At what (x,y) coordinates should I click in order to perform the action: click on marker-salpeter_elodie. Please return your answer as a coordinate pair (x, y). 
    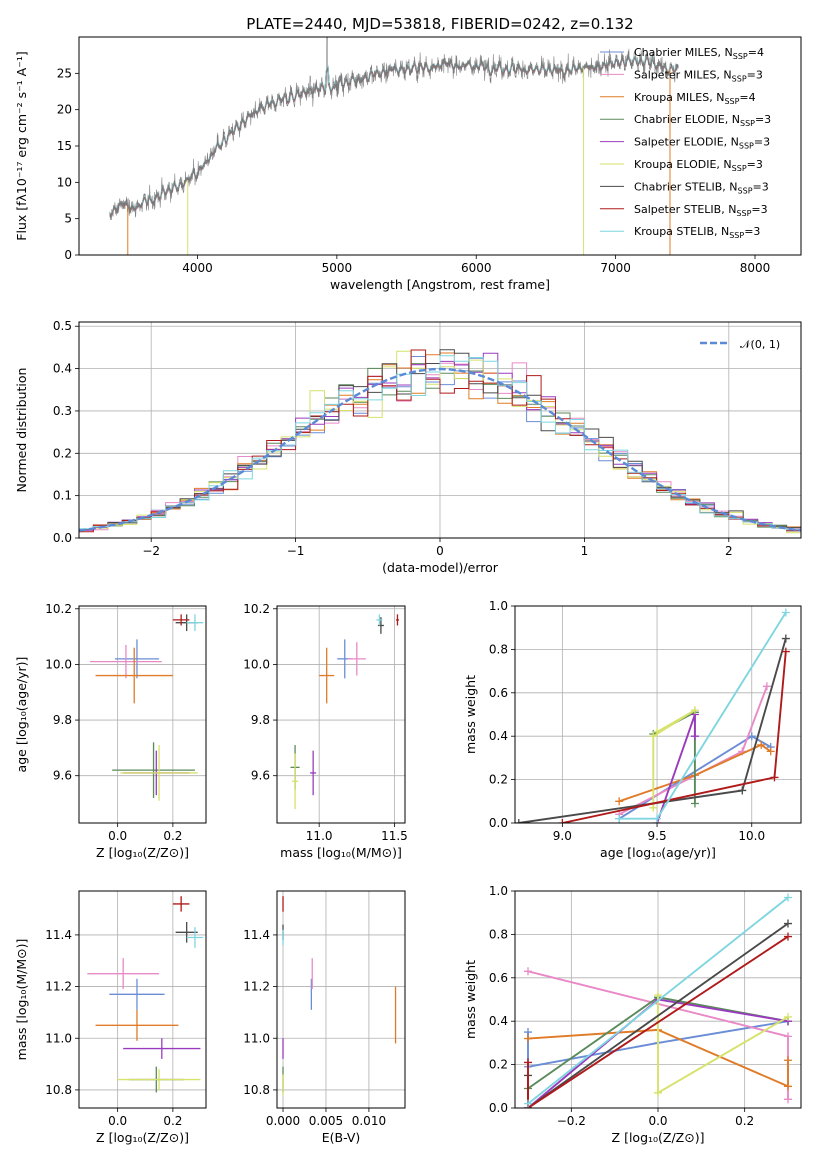
    Looking at the image, I should click on (694, 736).